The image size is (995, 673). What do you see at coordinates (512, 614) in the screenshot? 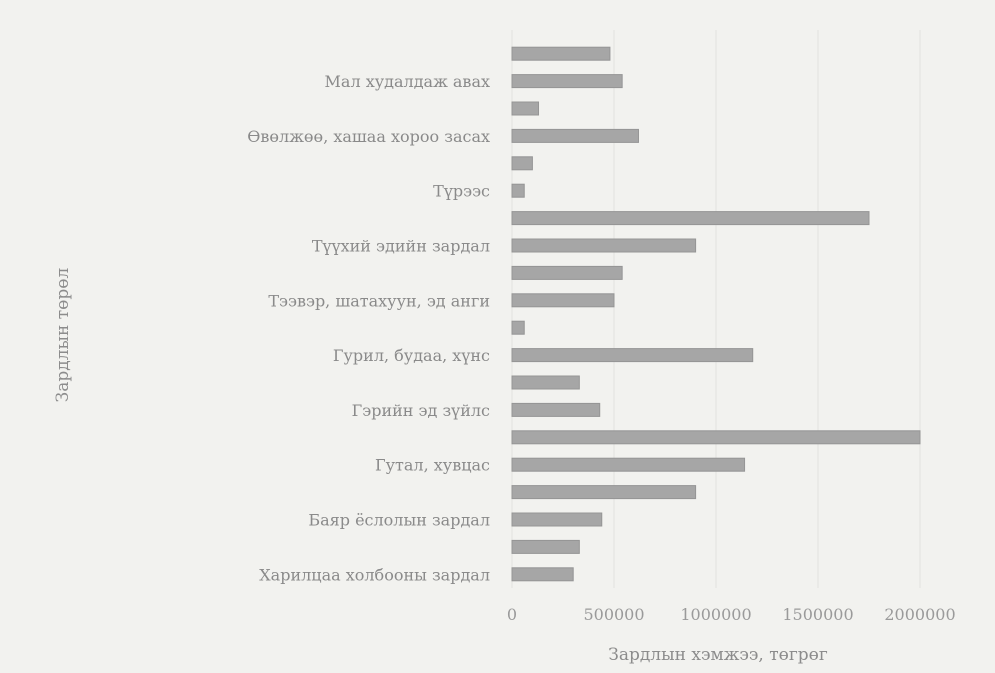
I see `x-tick-label: 0` at bounding box center [512, 614].